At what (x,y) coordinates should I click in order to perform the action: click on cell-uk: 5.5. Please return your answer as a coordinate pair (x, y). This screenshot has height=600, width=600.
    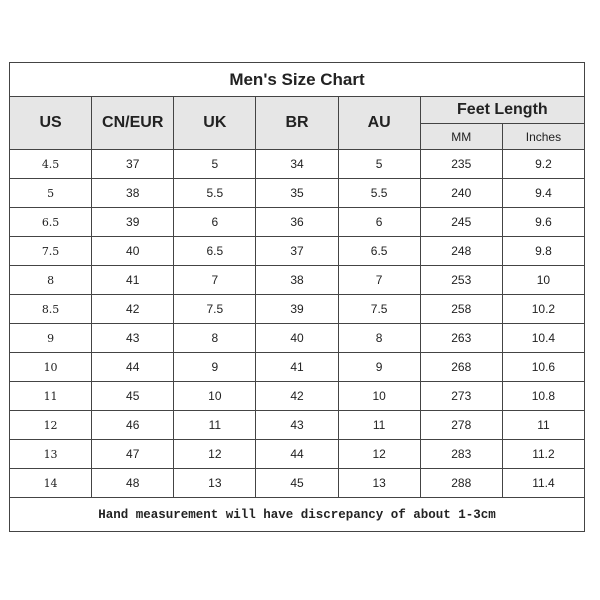
    Looking at the image, I should click on (215, 193).